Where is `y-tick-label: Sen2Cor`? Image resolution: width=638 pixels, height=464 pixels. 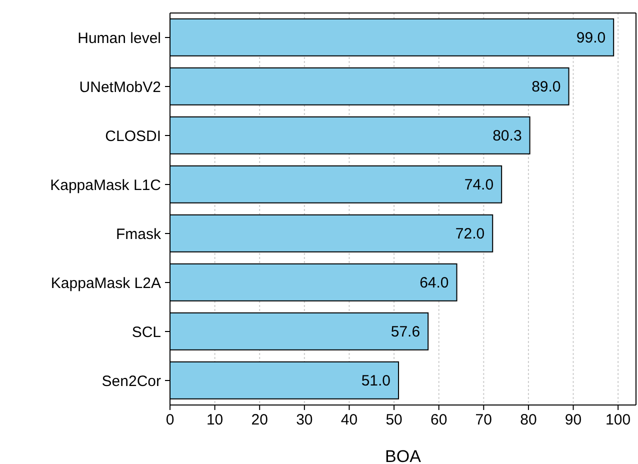 y-tick-label: Sen2Cor is located at coordinates (132, 381).